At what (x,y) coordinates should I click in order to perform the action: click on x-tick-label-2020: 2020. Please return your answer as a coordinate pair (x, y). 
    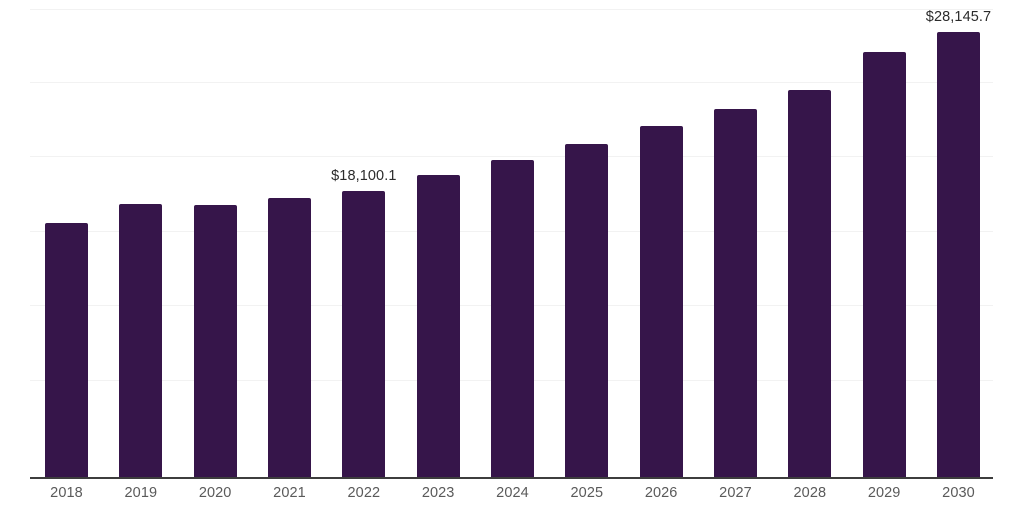
    Looking at the image, I should click on (215, 493).